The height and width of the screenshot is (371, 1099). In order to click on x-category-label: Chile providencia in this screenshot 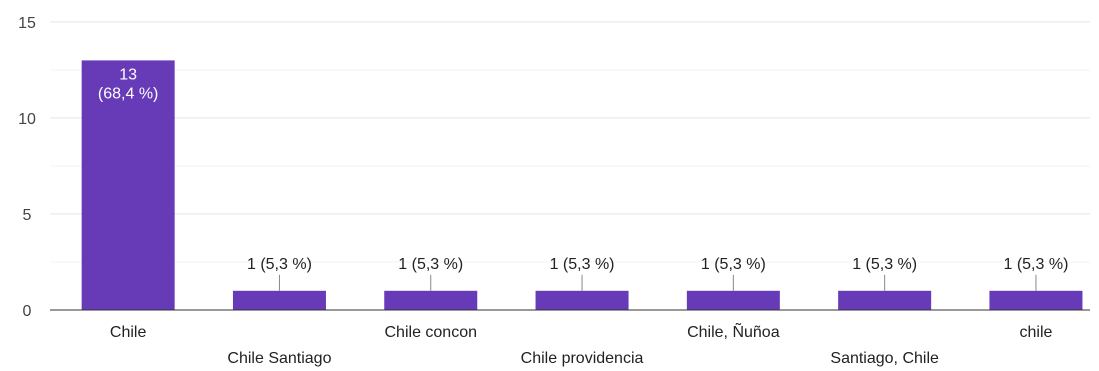, I will do `click(582, 358)`.